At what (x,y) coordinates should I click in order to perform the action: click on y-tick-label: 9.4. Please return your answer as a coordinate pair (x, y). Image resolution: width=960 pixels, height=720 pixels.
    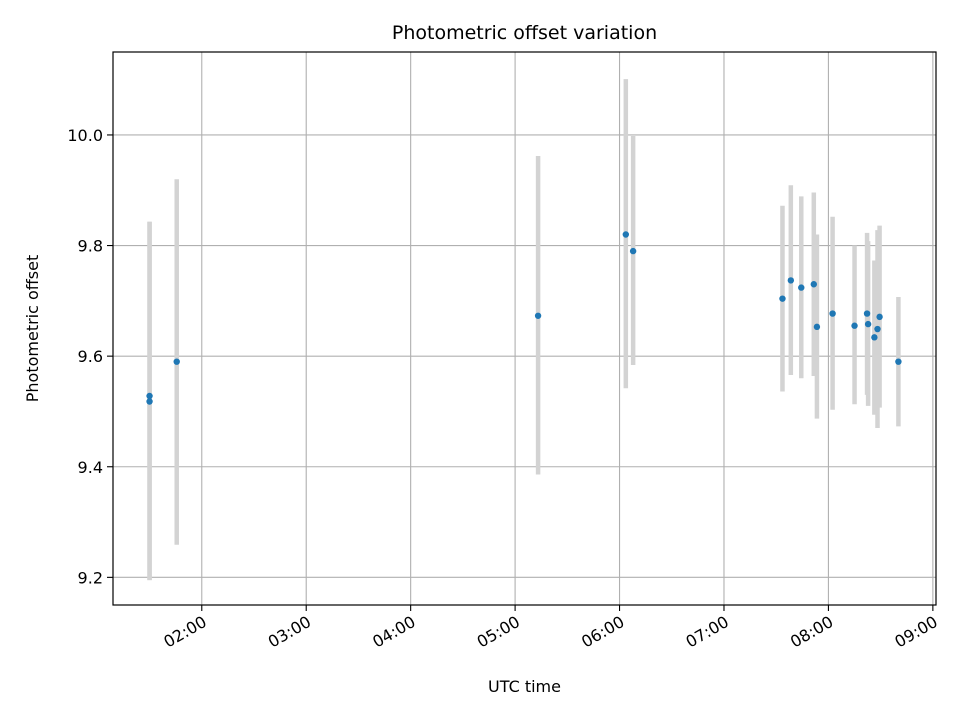
    Looking at the image, I should click on (90, 467).